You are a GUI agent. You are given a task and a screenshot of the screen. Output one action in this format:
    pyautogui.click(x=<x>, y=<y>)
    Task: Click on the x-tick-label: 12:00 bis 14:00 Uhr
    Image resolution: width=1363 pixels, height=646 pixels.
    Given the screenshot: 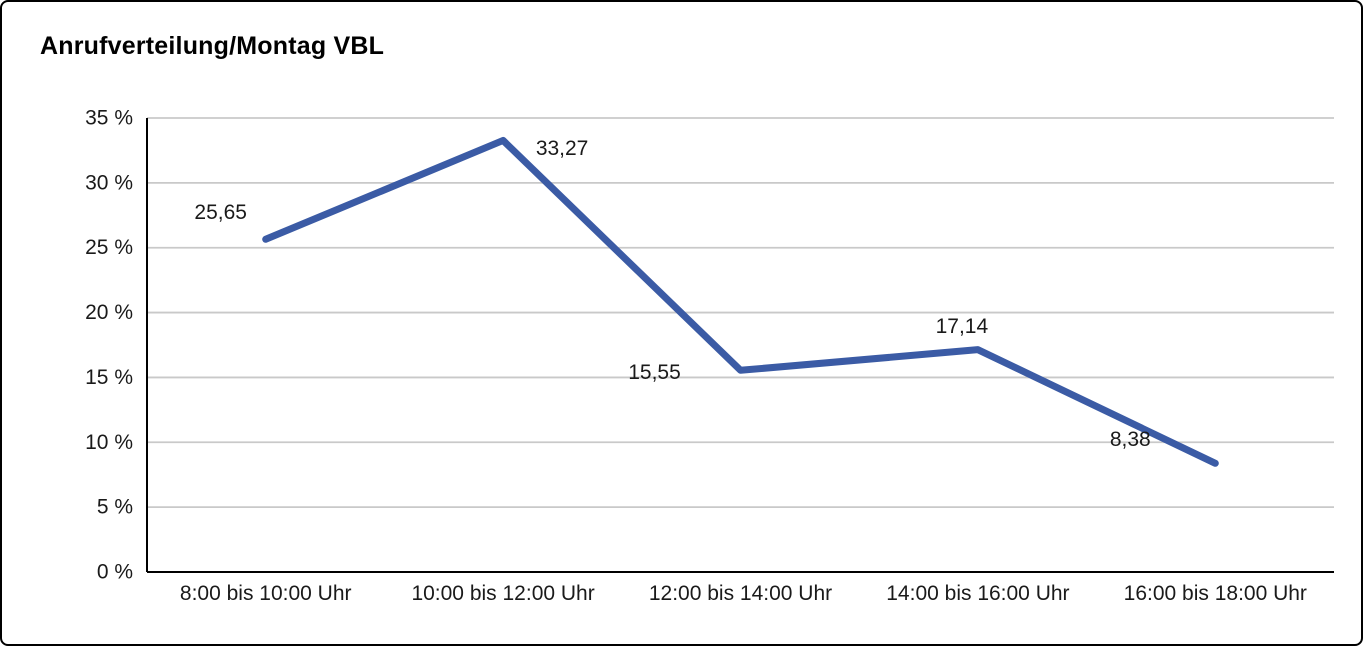 What is the action you would take?
    pyautogui.click(x=740, y=593)
    